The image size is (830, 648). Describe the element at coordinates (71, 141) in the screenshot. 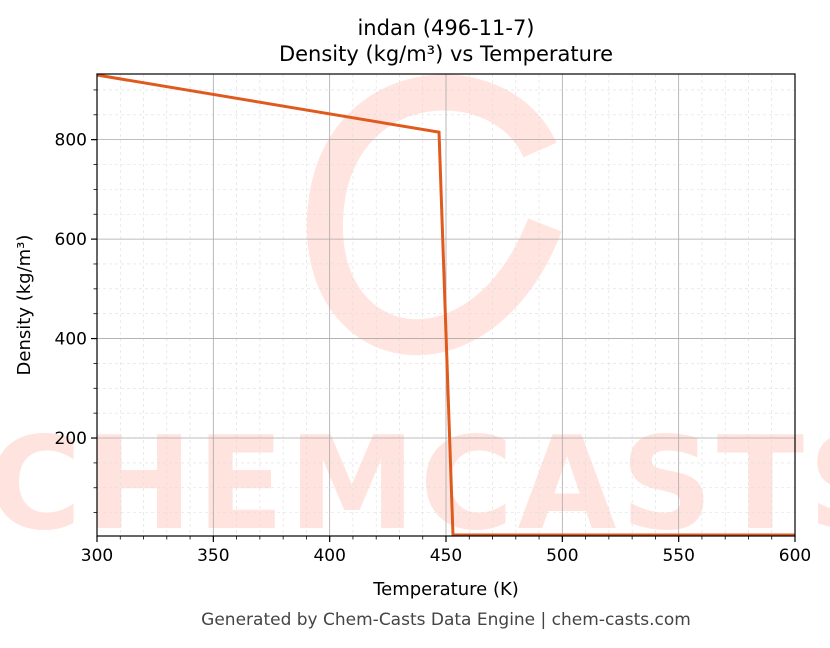

I see `y-tick-label: 800` at that location.